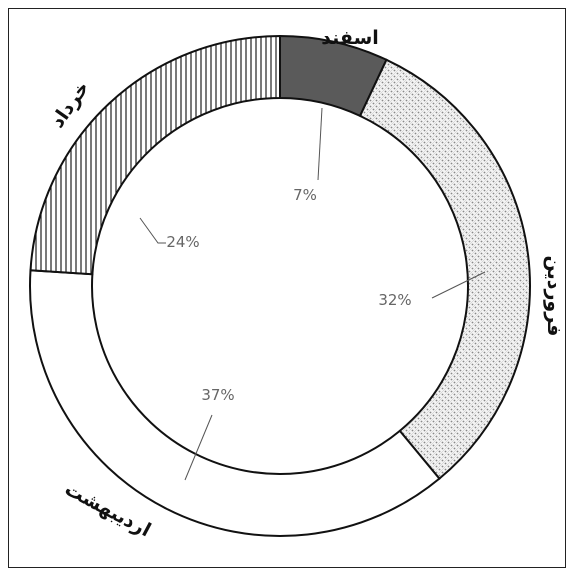  I want to click on value-label-ordibehesht: 37%, so click(217, 395).